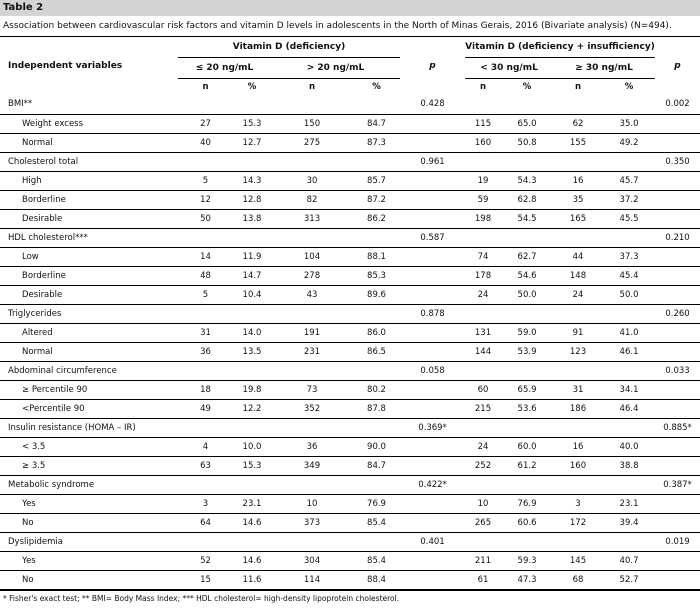  What do you see at coordinates (89, 314) in the screenshot?
I see `variable-label: Triglycerides` at bounding box center [89, 314].